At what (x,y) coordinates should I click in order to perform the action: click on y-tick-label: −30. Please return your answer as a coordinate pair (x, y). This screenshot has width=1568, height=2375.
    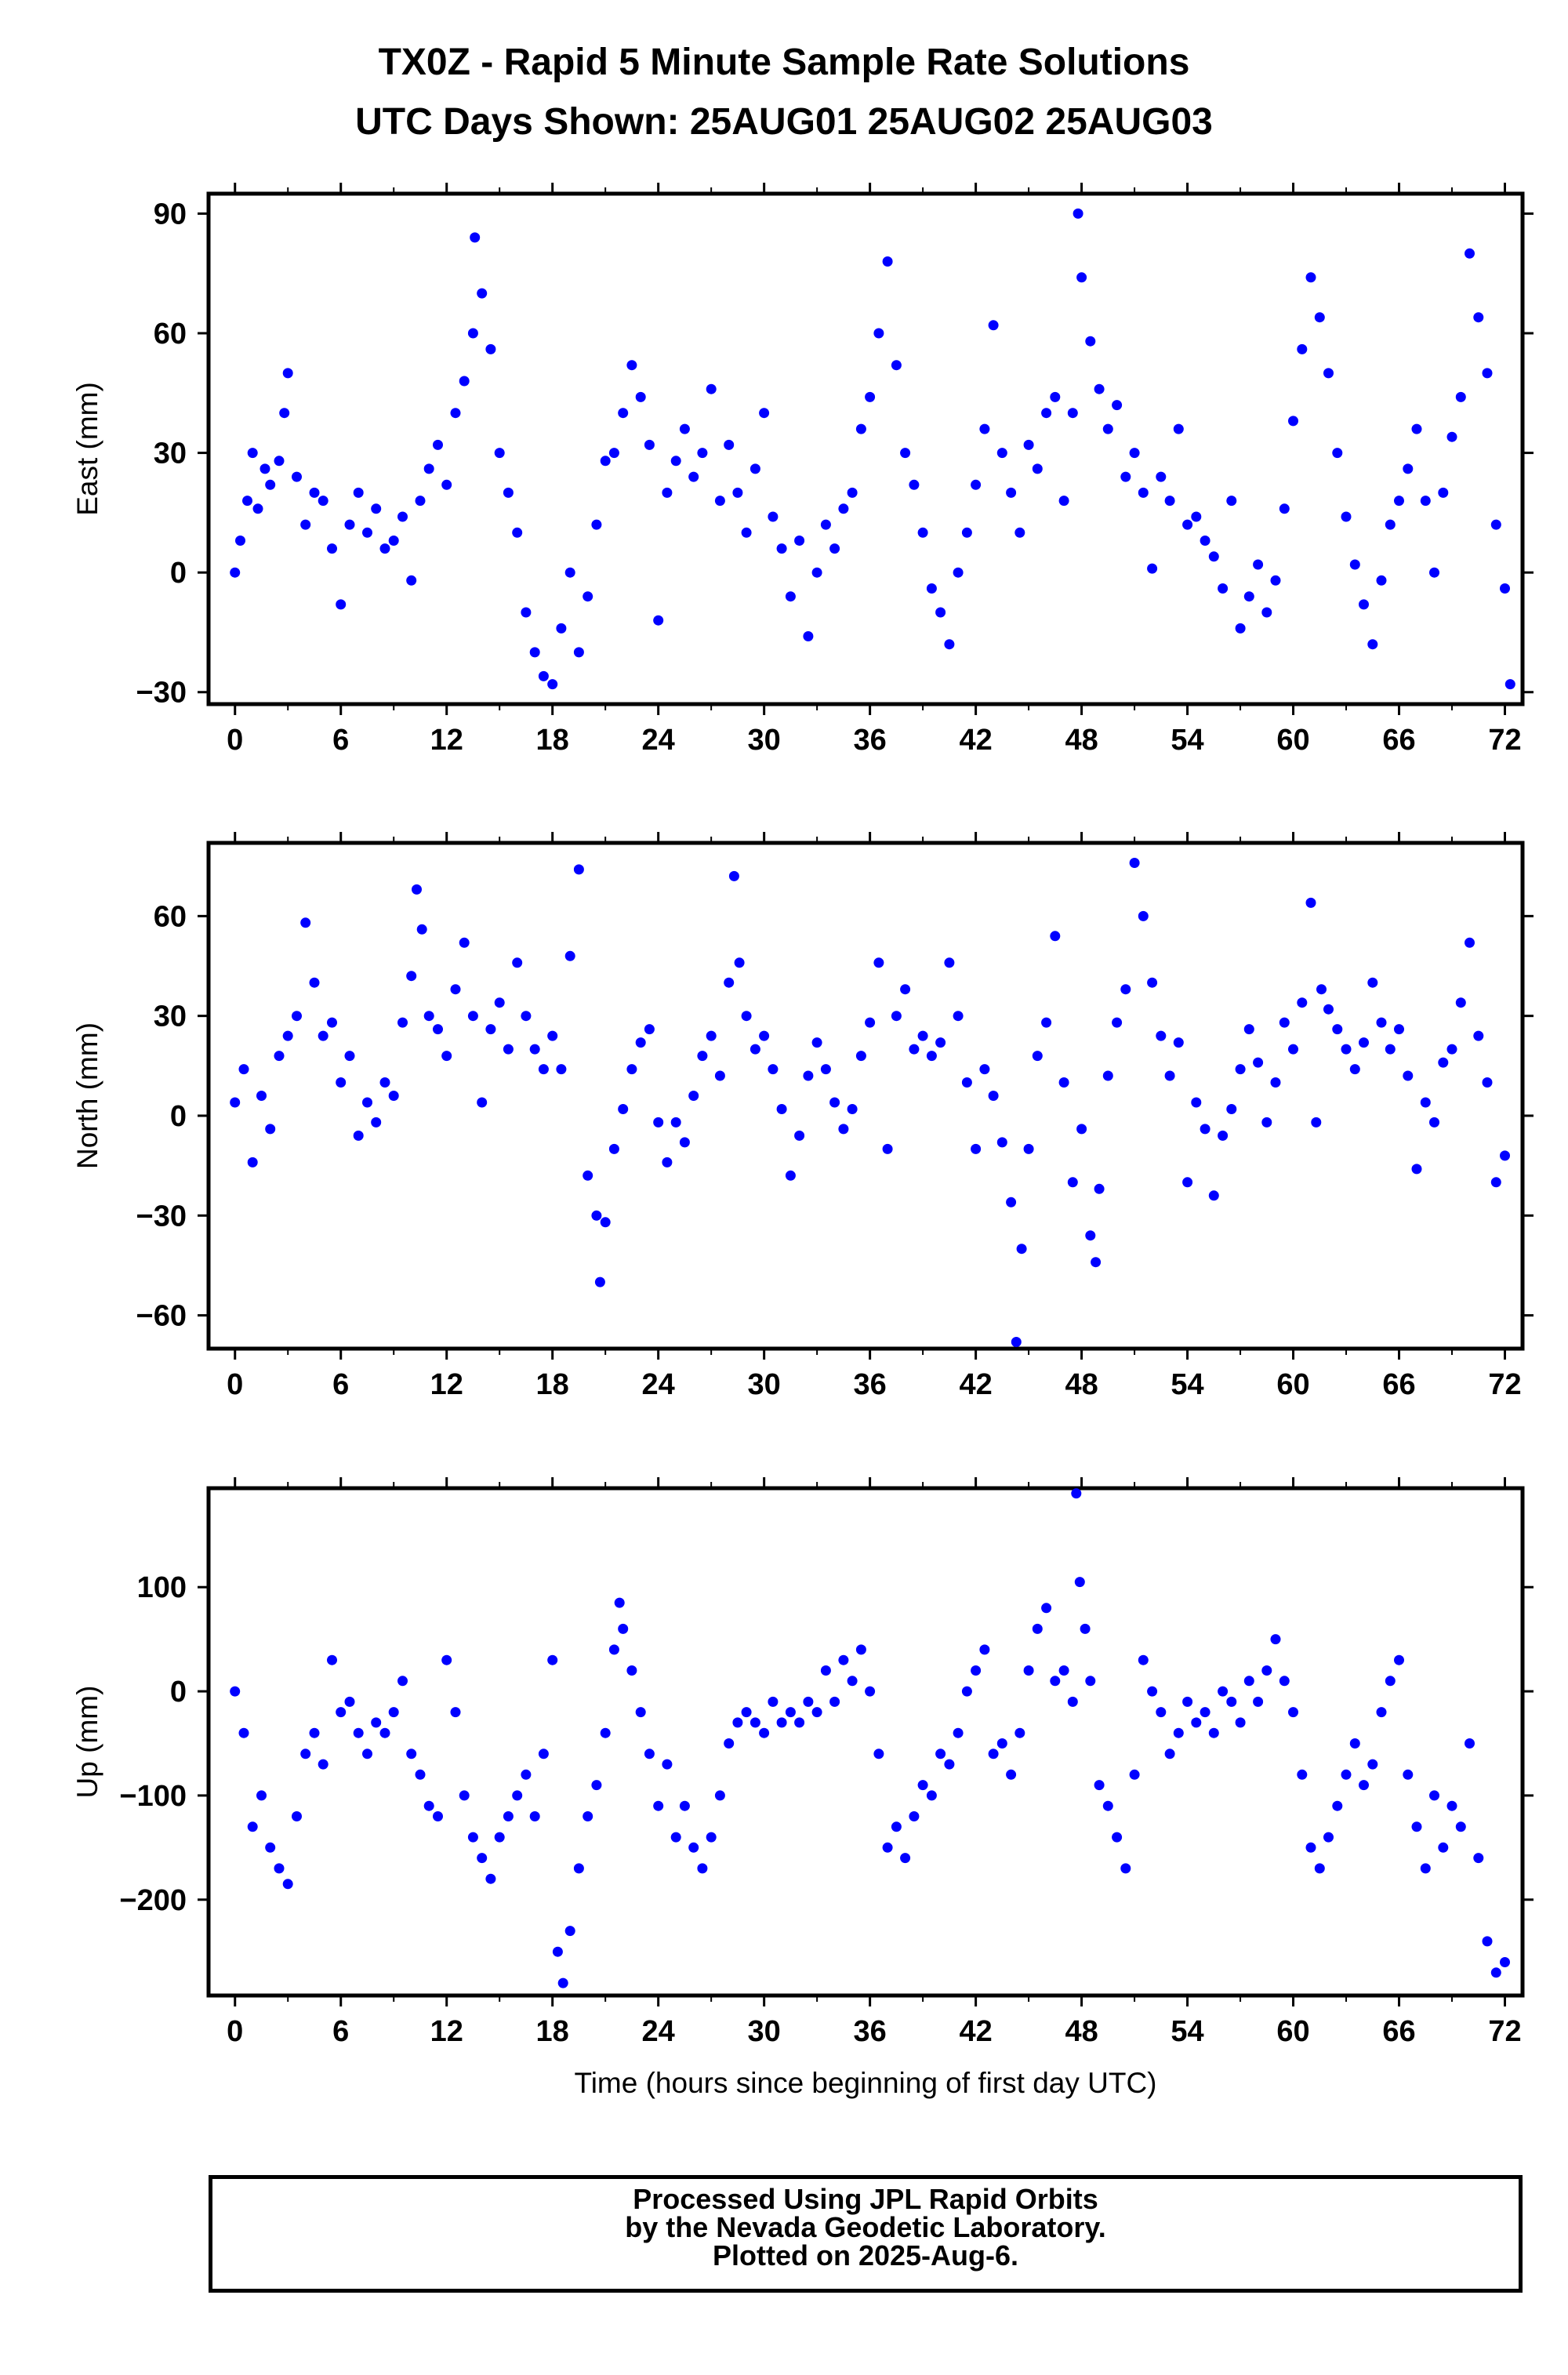
    Looking at the image, I should click on (161, 693).